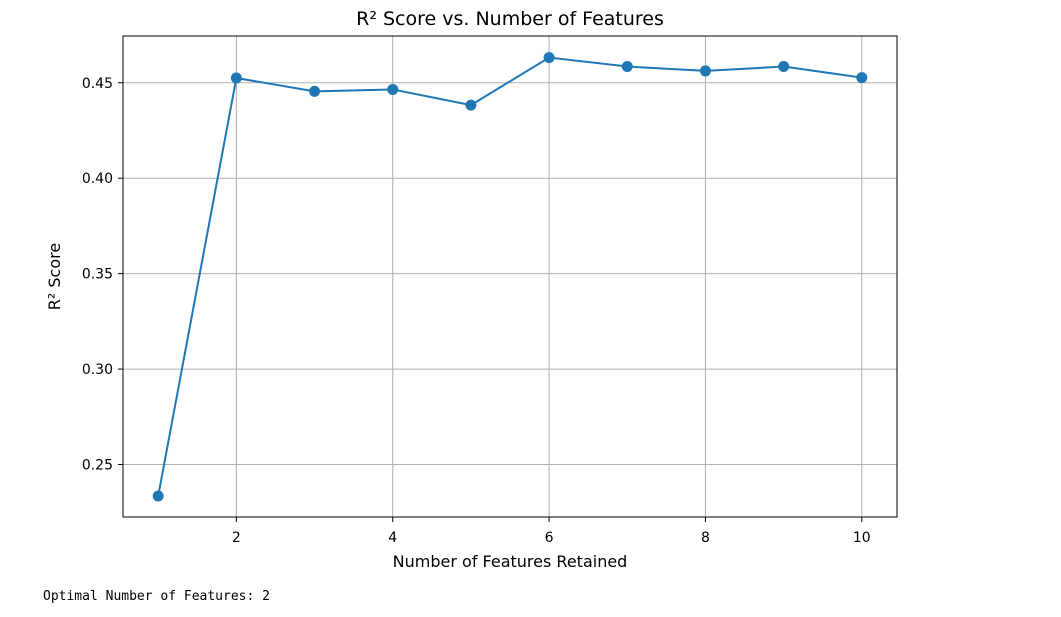 This screenshot has height=617, width=1061. Describe the element at coordinates (54, 276) in the screenshot. I see `y-axis-label: R² Score` at that location.